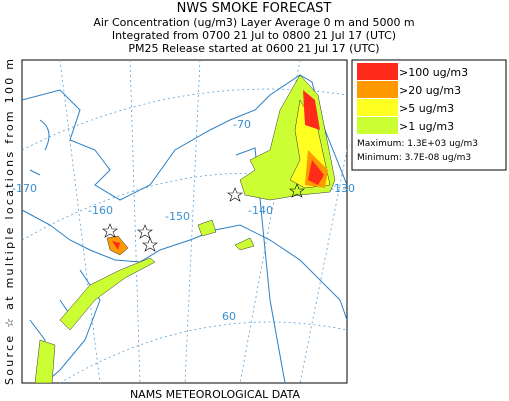  What do you see at coordinates (260, 210) in the screenshot?
I see `graticule-label: -140` at bounding box center [260, 210].